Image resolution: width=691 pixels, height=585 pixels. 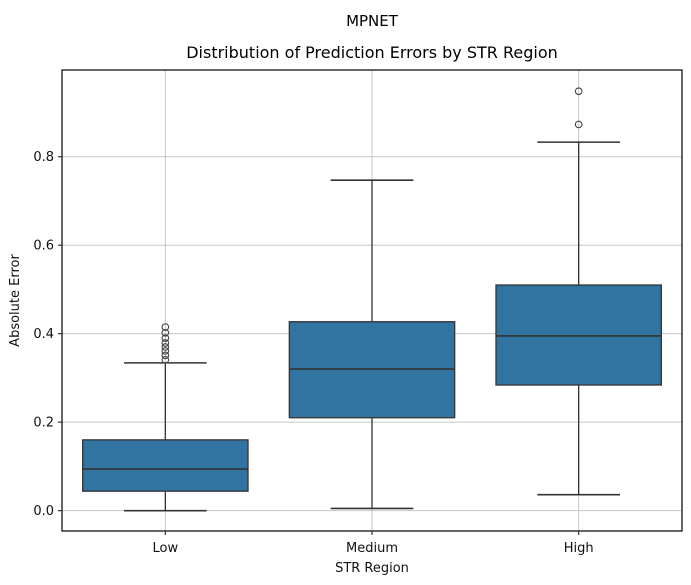 I want to click on x-tick-label-low: Low, so click(x=166, y=548).